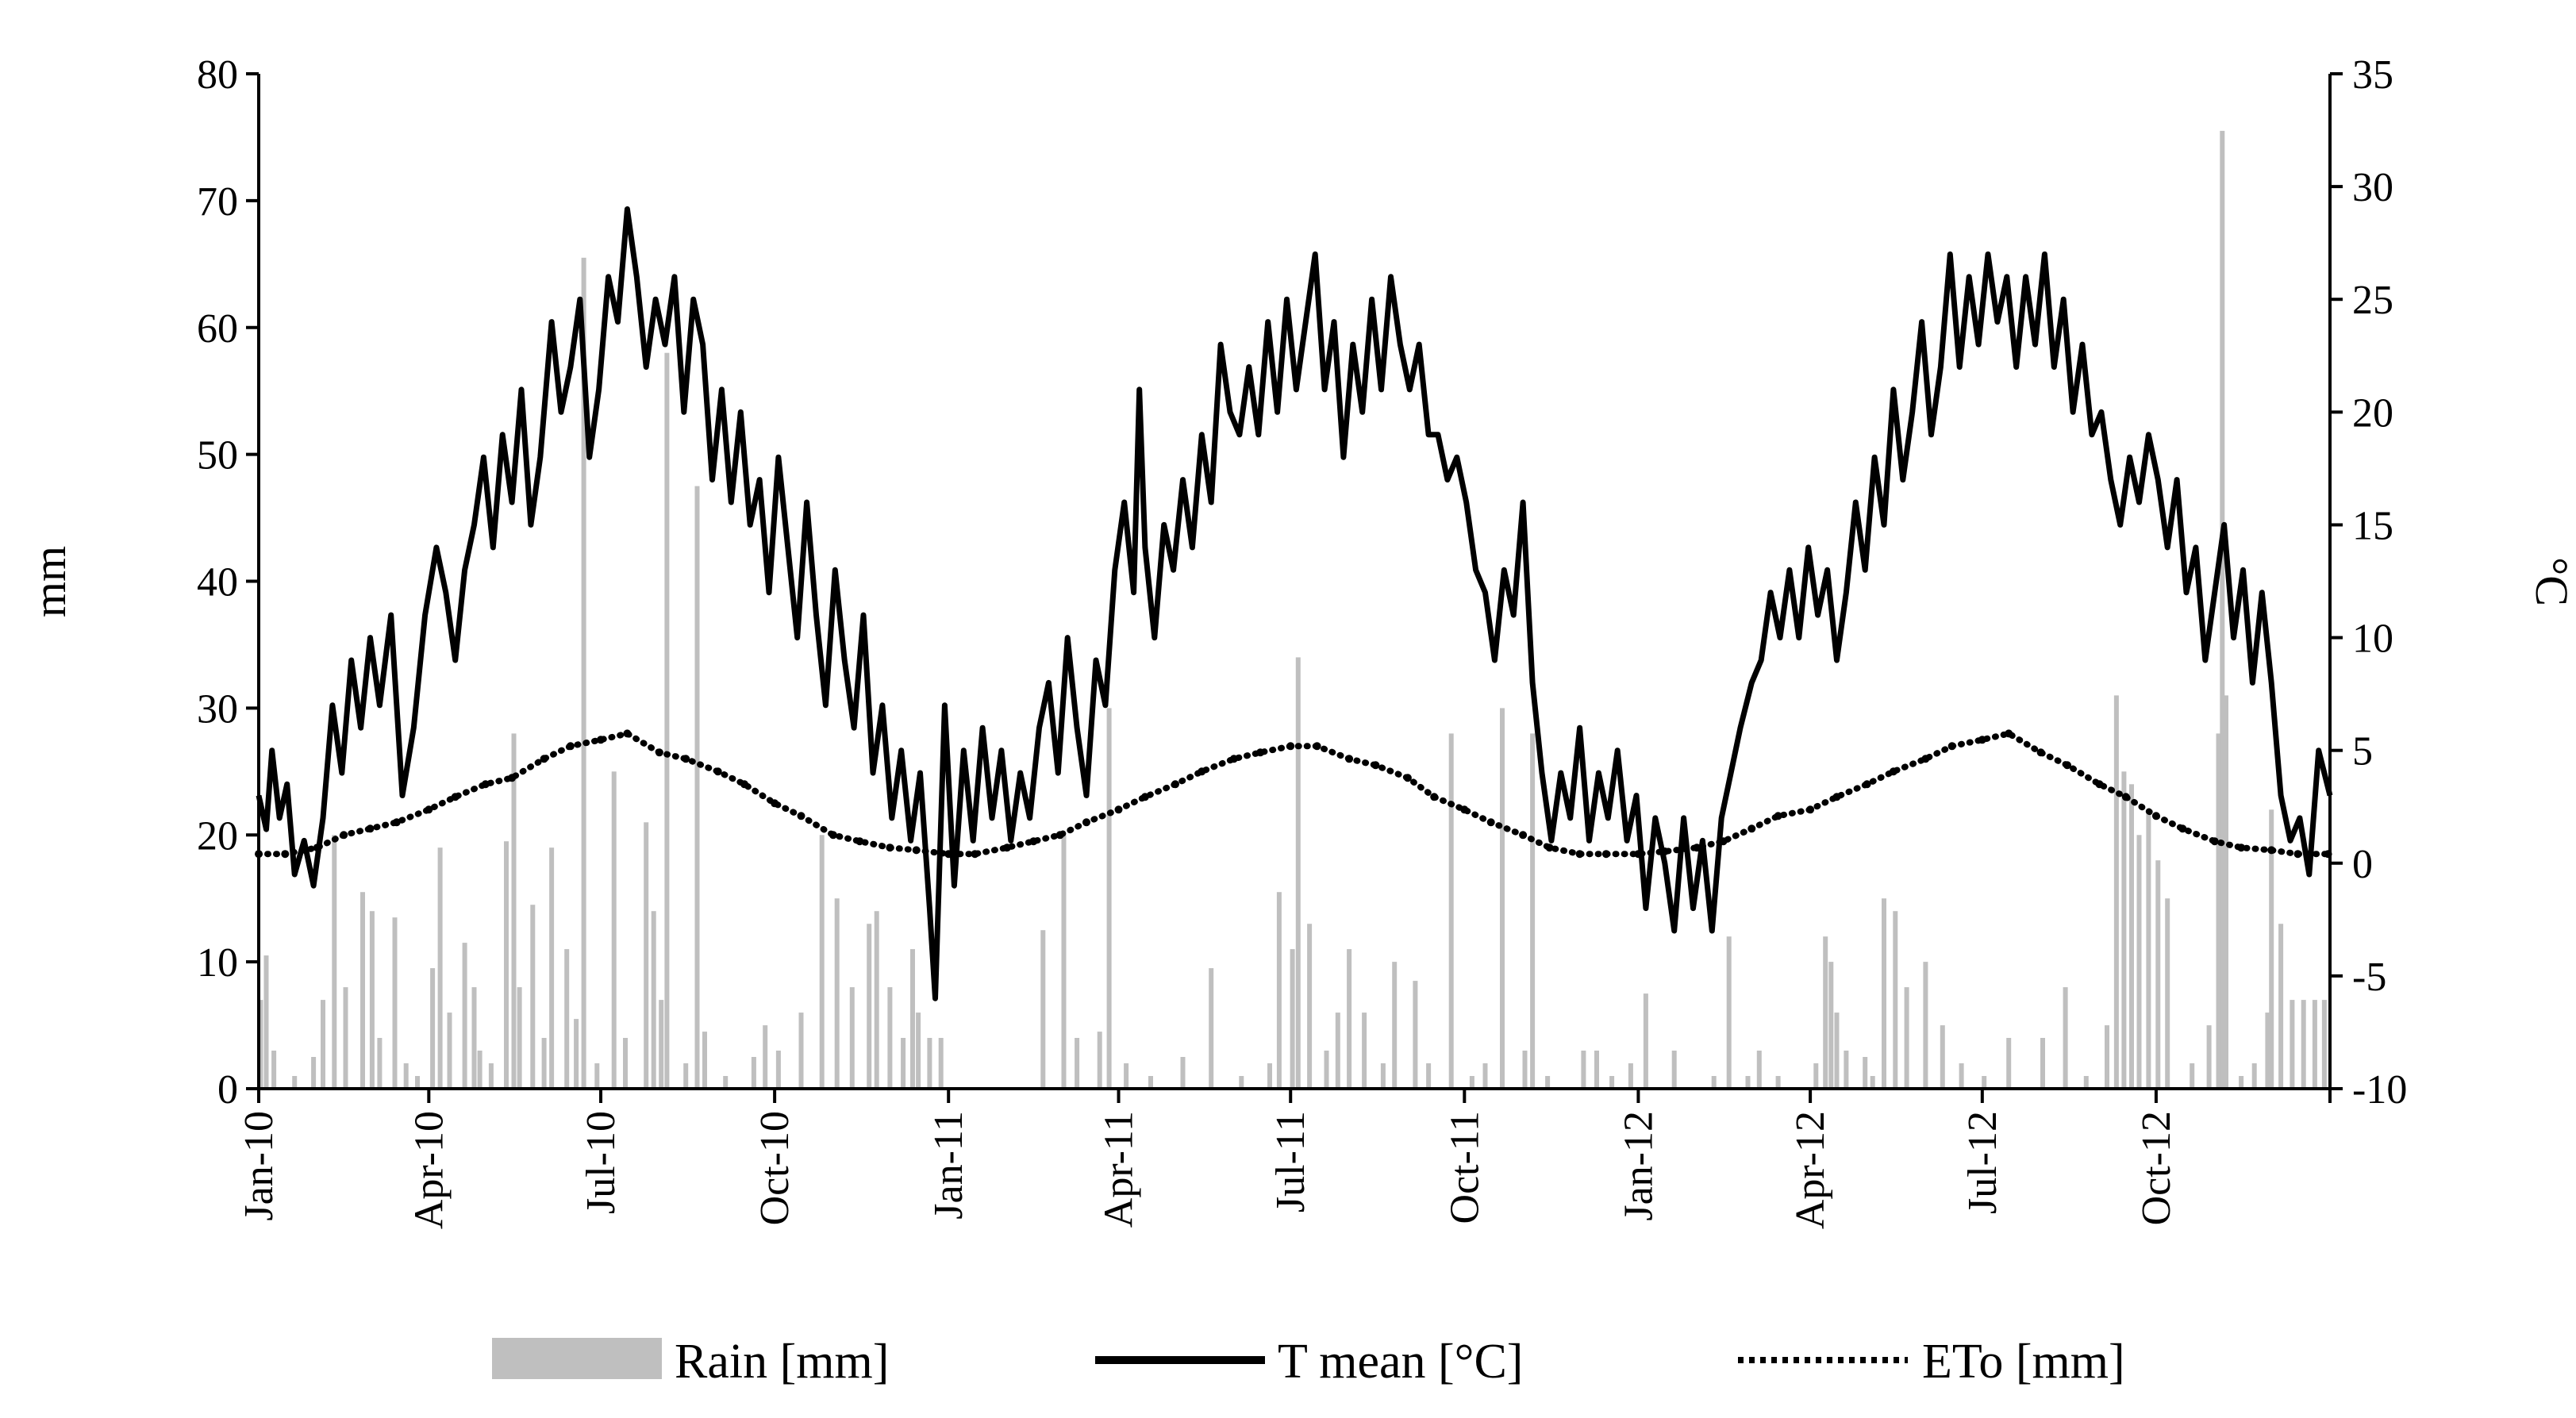  I want to click on x-tick-label: Oct-12, so click(2156, 1168).